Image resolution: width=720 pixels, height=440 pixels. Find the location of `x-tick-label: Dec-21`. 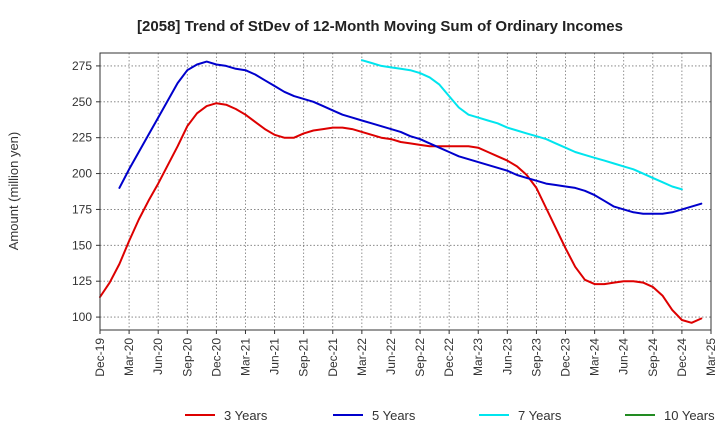

x-tick-label: Dec-21 is located at coordinates (333, 357).